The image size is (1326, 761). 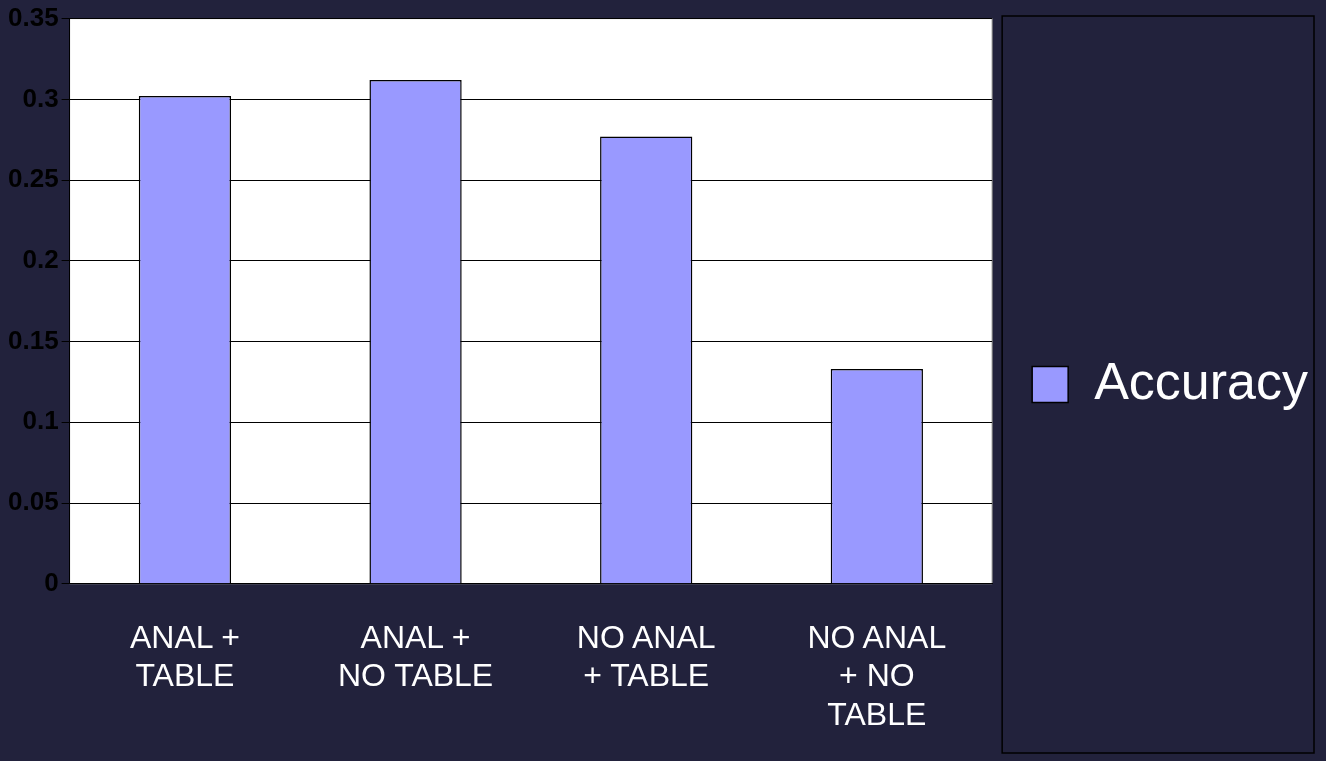 What do you see at coordinates (184, 656) in the screenshot?
I see `x-tick-label: ANAL + TABLE` at bounding box center [184, 656].